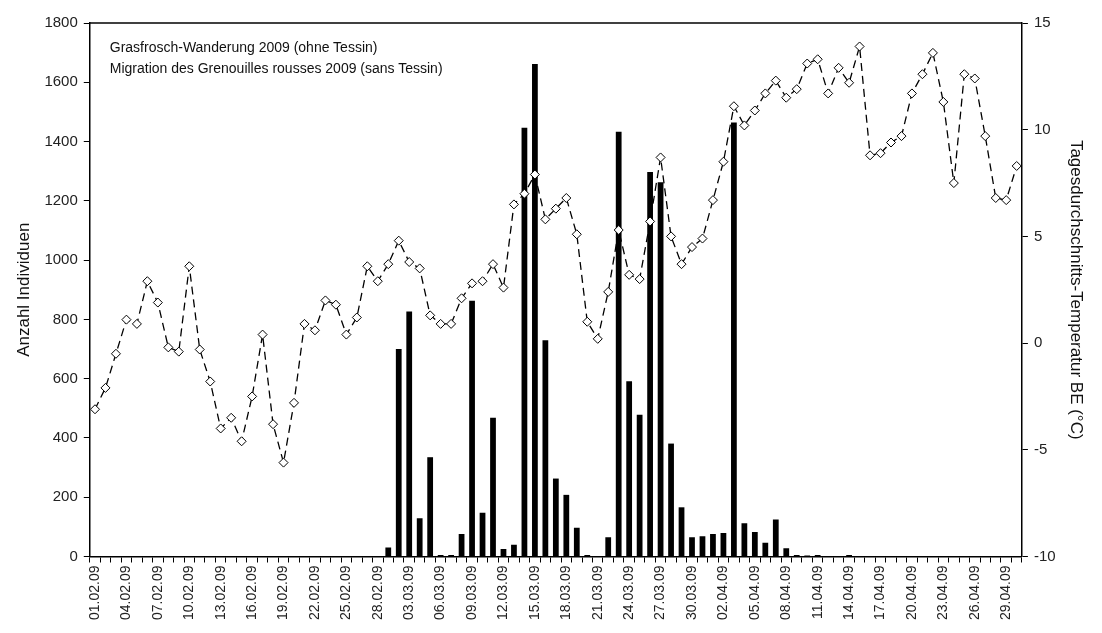  What do you see at coordinates (61, 199) in the screenshot?
I see `y-tick-label: 1200` at bounding box center [61, 199].